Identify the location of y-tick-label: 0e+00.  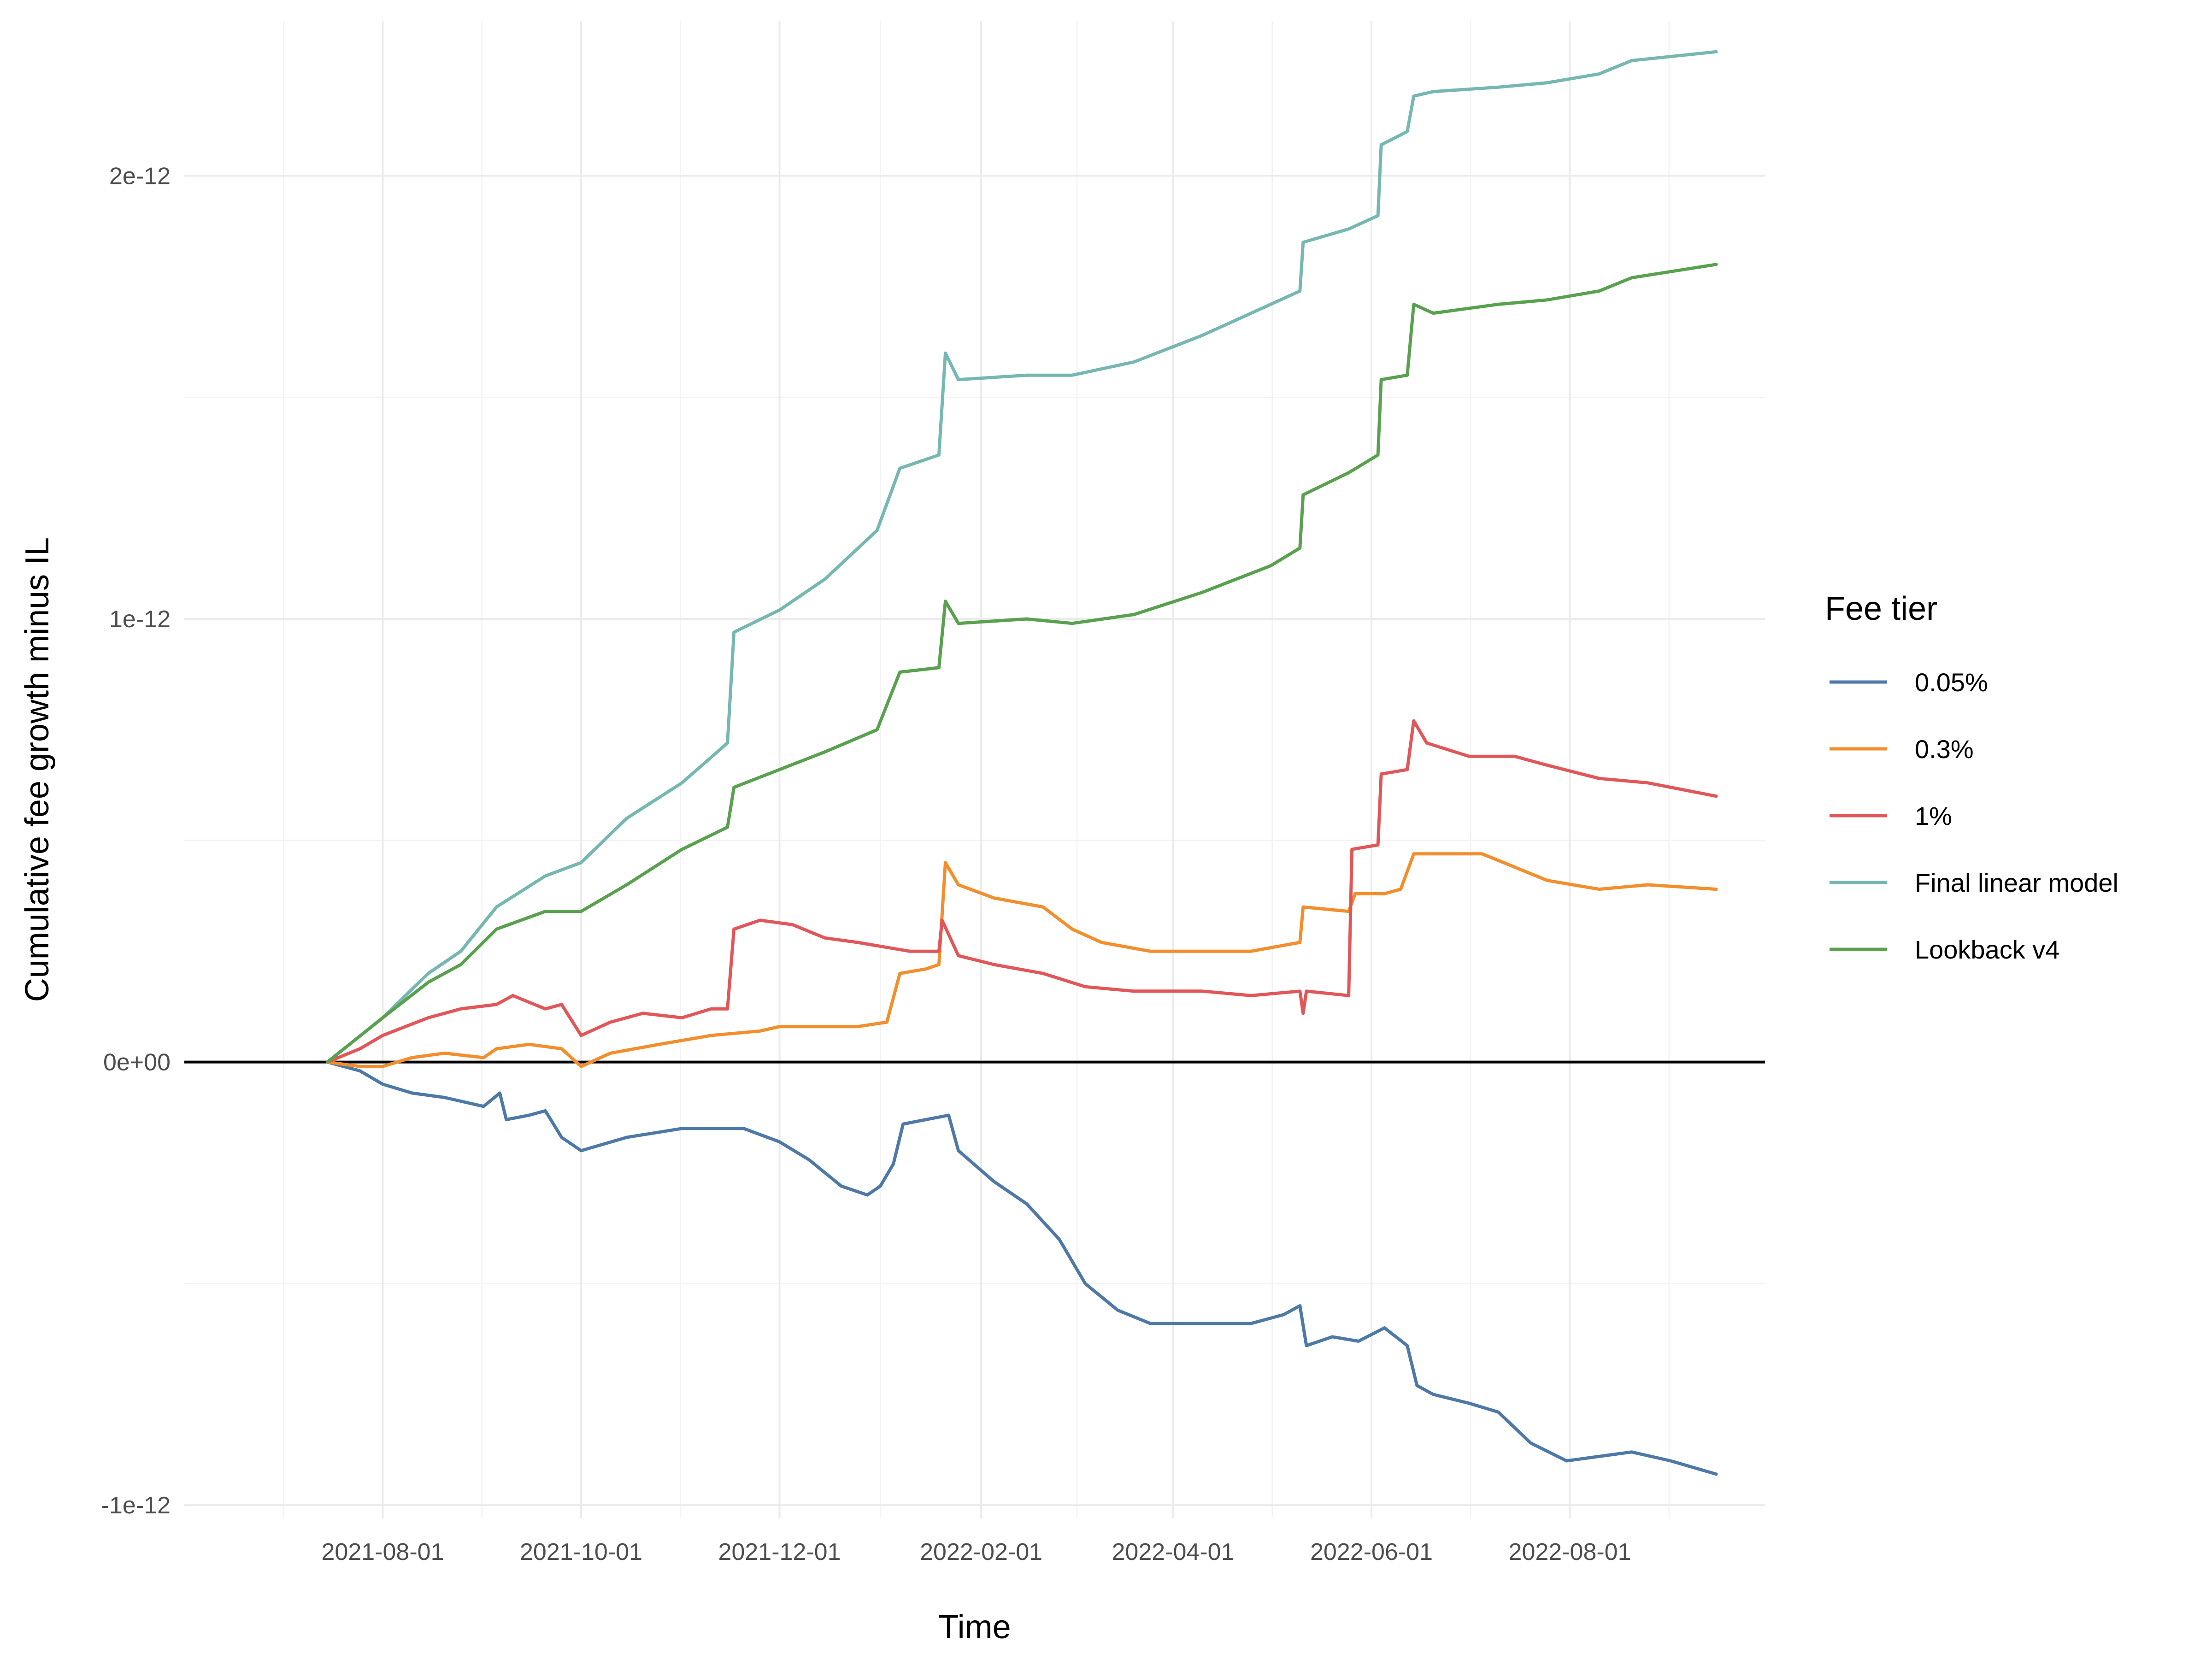
(137, 1062).